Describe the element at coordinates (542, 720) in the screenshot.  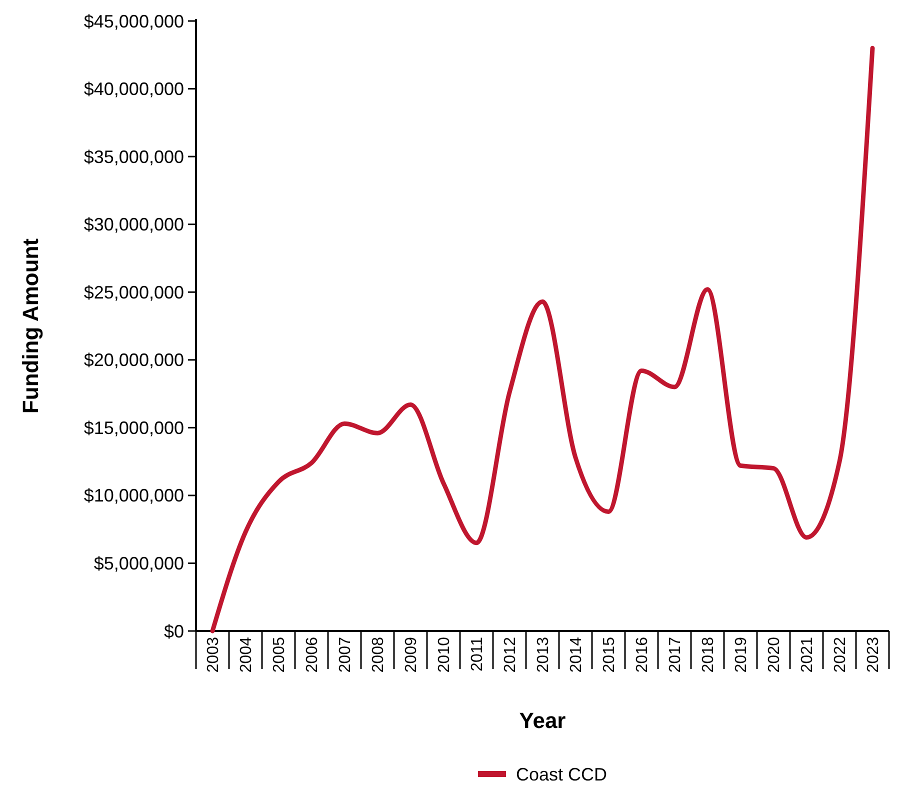
I see `x-axis-title: Year` at that location.